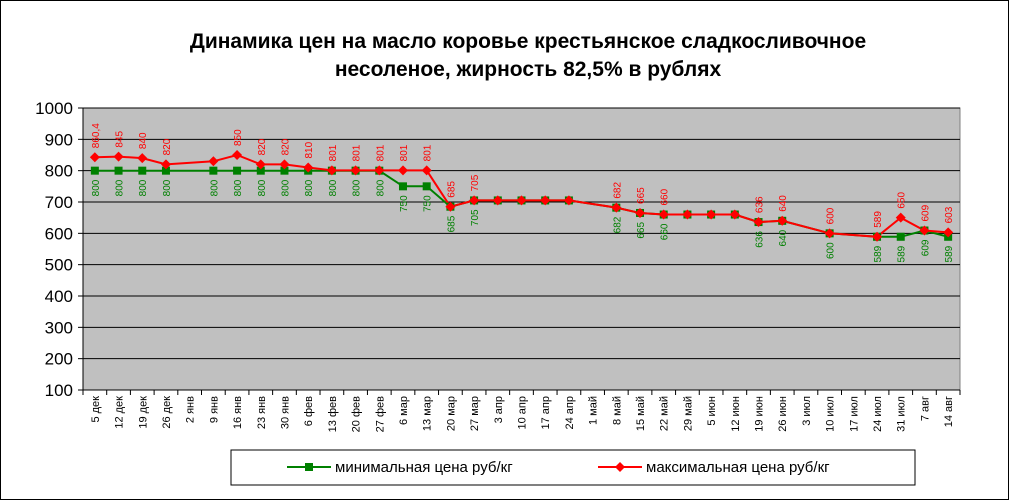  Describe the element at coordinates (451, 413) in the screenshot. I see `x-tick-label: 20 мар` at that location.